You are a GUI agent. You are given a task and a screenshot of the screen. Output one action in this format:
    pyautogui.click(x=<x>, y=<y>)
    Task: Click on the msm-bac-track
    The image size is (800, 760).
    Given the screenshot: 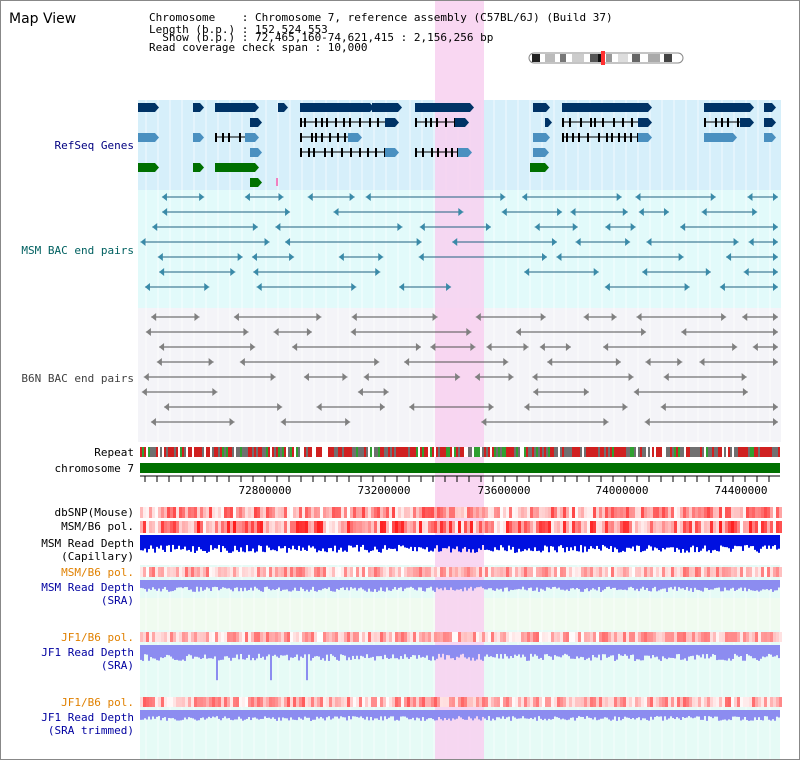 What is the action you would take?
    pyautogui.click(x=459, y=242)
    